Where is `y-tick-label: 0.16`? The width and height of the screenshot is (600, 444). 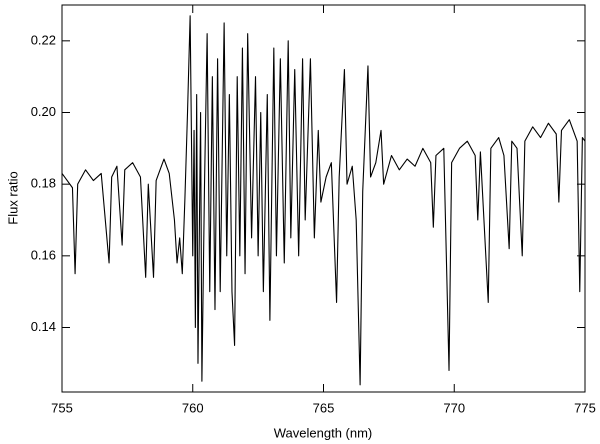
y-tick-label: 0.16 is located at coordinates (43, 254).